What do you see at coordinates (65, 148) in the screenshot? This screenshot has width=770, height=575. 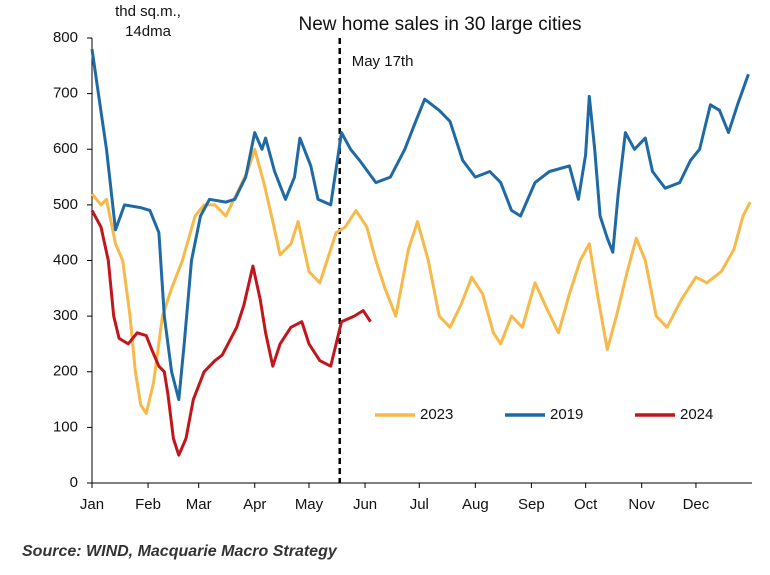 I see `y-tick-label: 600` at bounding box center [65, 148].